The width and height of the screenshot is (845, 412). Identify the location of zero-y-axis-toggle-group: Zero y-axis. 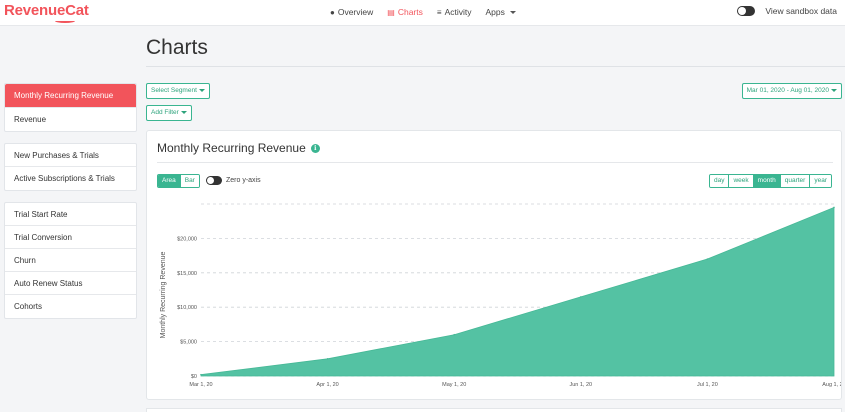
(233, 180).